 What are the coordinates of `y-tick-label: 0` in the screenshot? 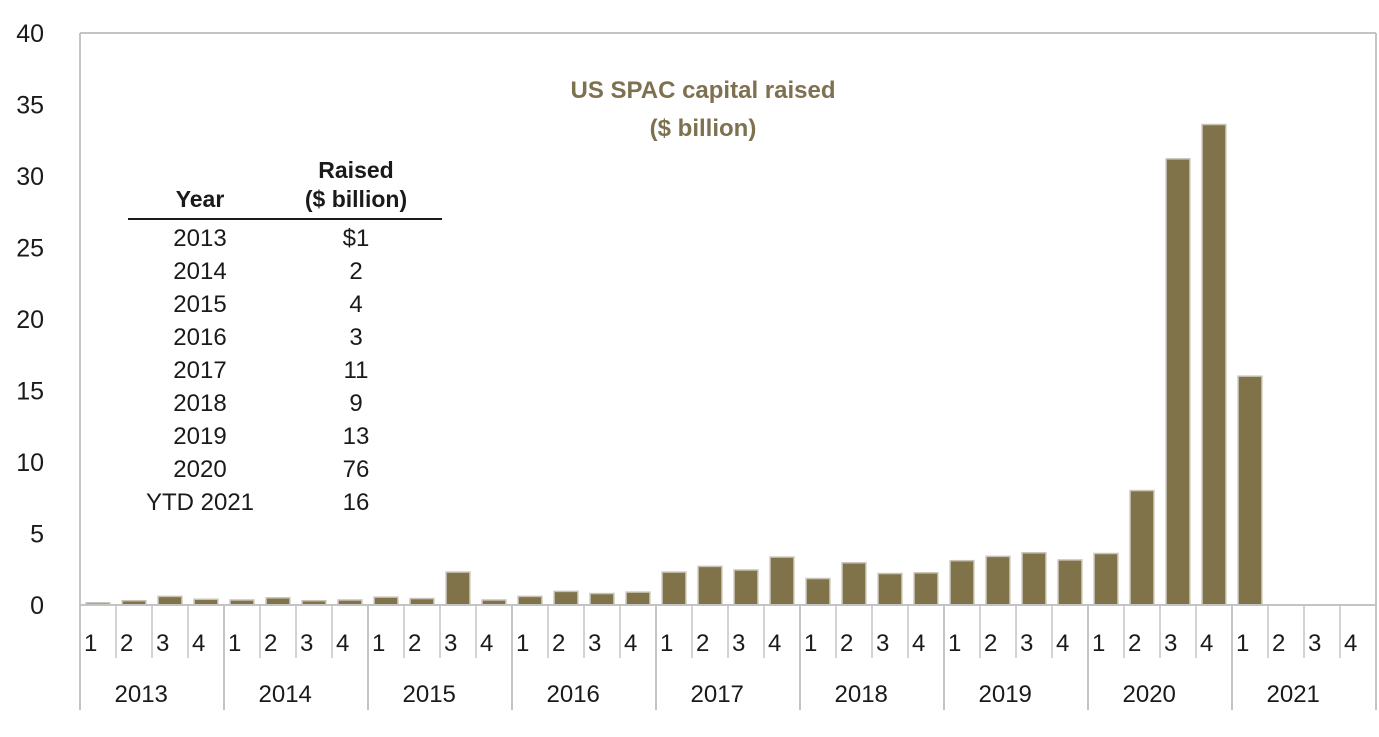 It's located at (37, 606).